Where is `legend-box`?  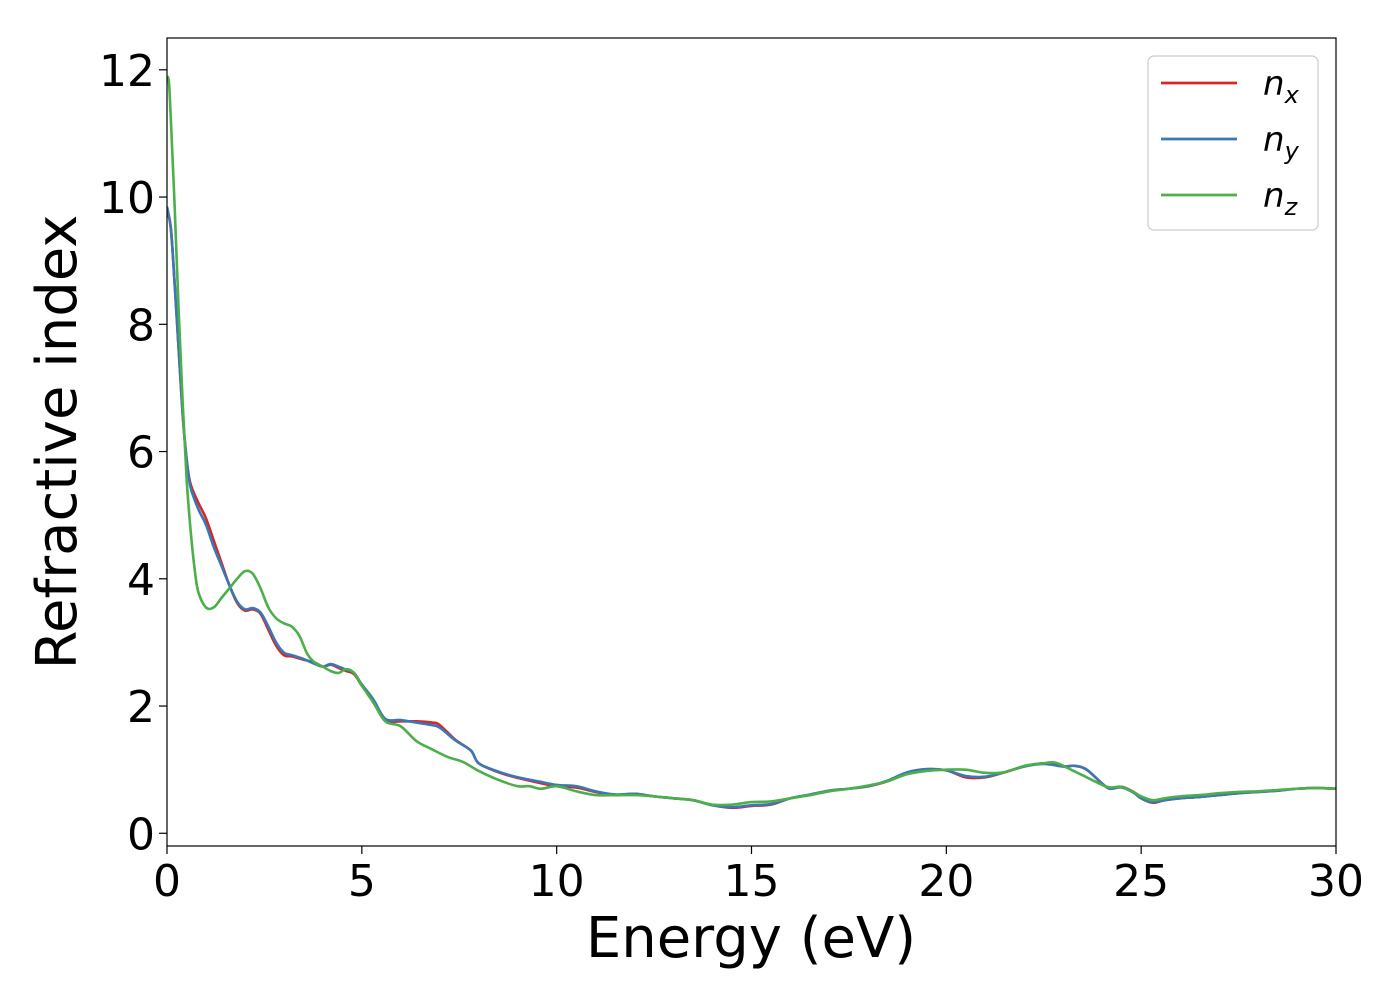 legend-box is located at coordinates (1233, 143).